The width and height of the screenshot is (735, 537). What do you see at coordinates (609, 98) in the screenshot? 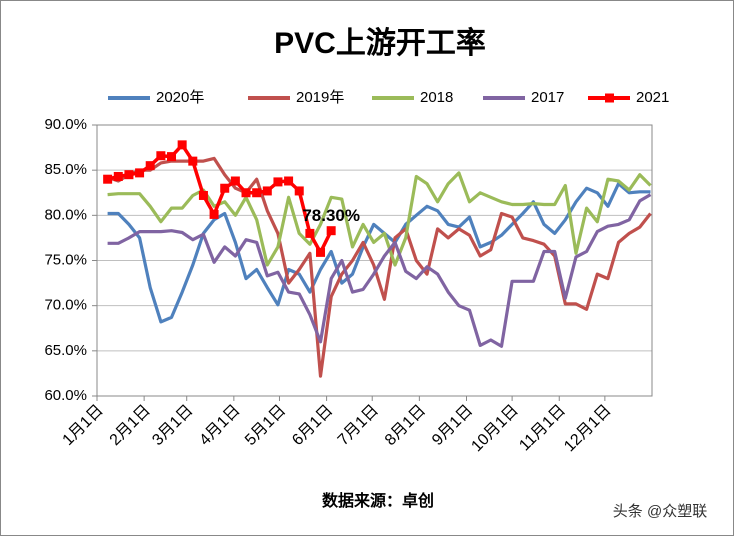
I see `legend-marker` at bounding box center [609, 98].